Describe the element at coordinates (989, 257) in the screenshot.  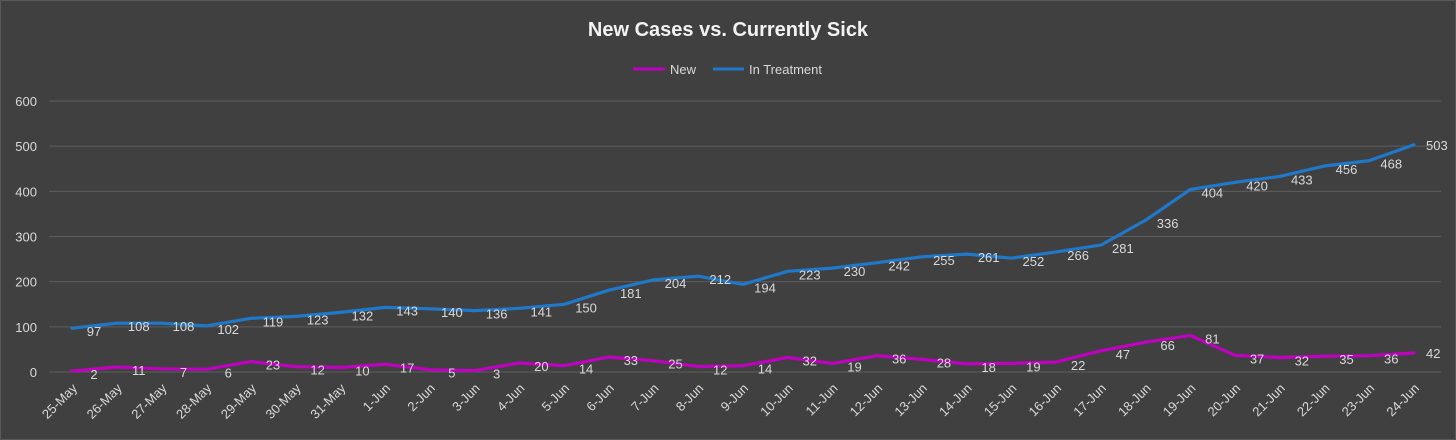
I see `data-label: 261` at that location.